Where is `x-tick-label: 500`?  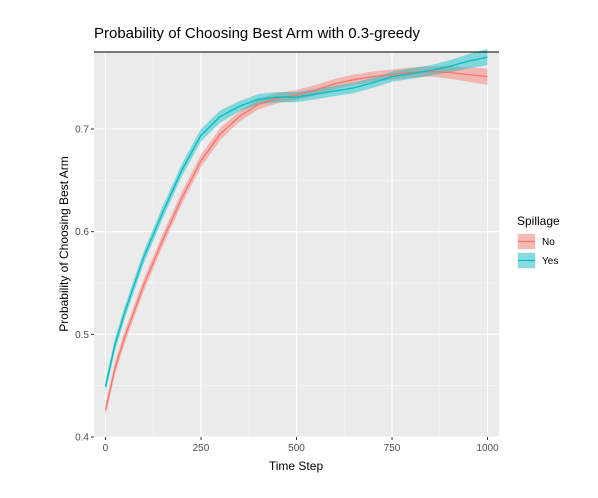
x-tick-label: 500 is located at coordinates (296, 448).